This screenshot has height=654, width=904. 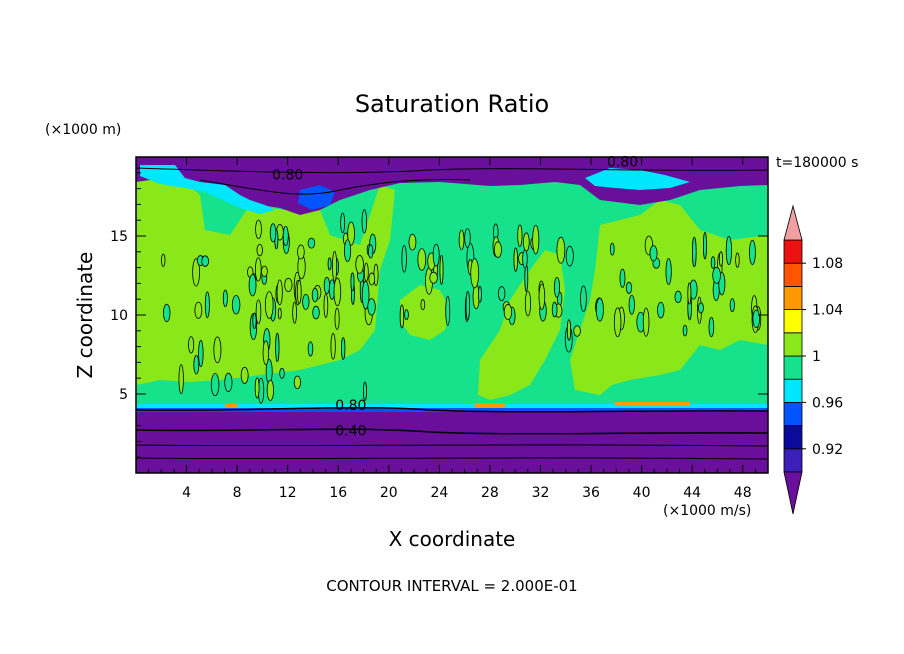 I want to click on colorbar-tick-label: 1.08, so click(x=827, y=264).